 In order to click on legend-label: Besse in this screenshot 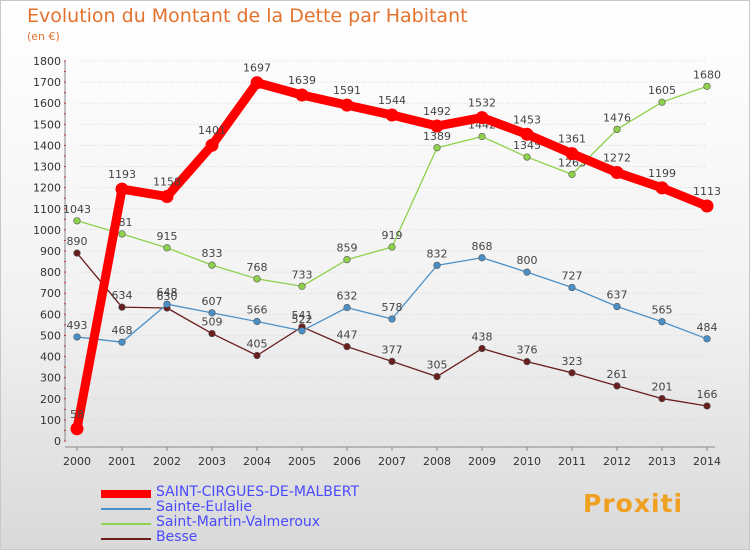, I will do `click(177, 537)`.